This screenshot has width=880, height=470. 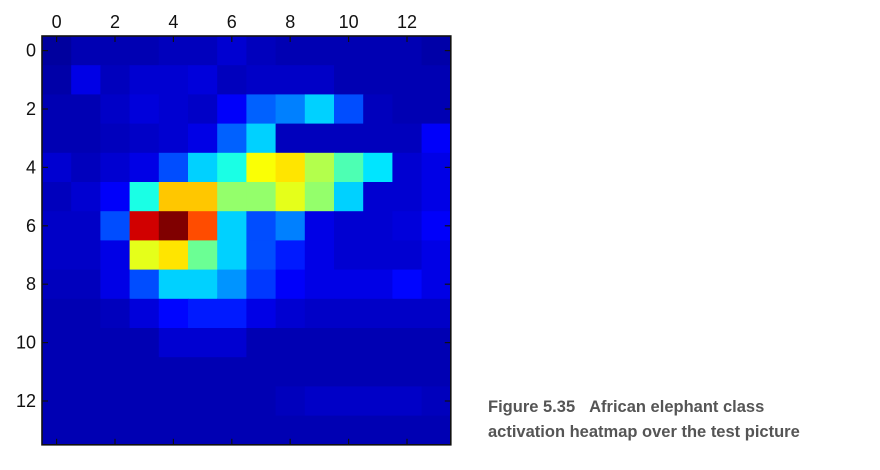 What do you see at coordinates (407, 109) in the screenshot?
I see `heatmap-cell-r2-c12` at bounding box center [407, 109].